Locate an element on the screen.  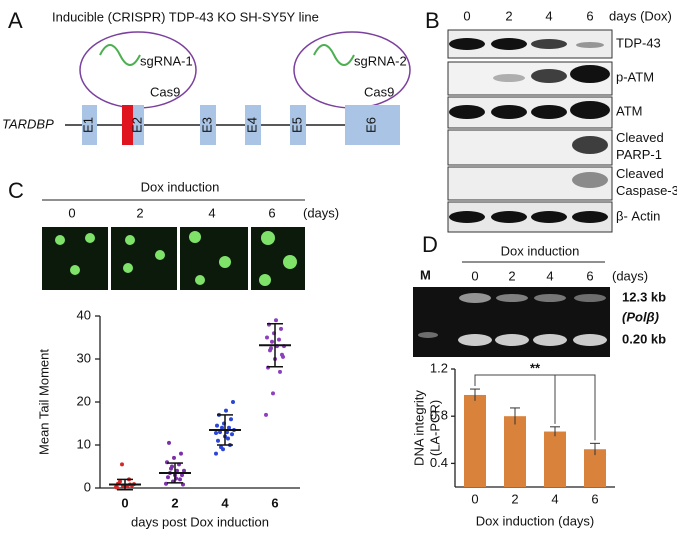
exon-target is located at coordinates (127, 125).